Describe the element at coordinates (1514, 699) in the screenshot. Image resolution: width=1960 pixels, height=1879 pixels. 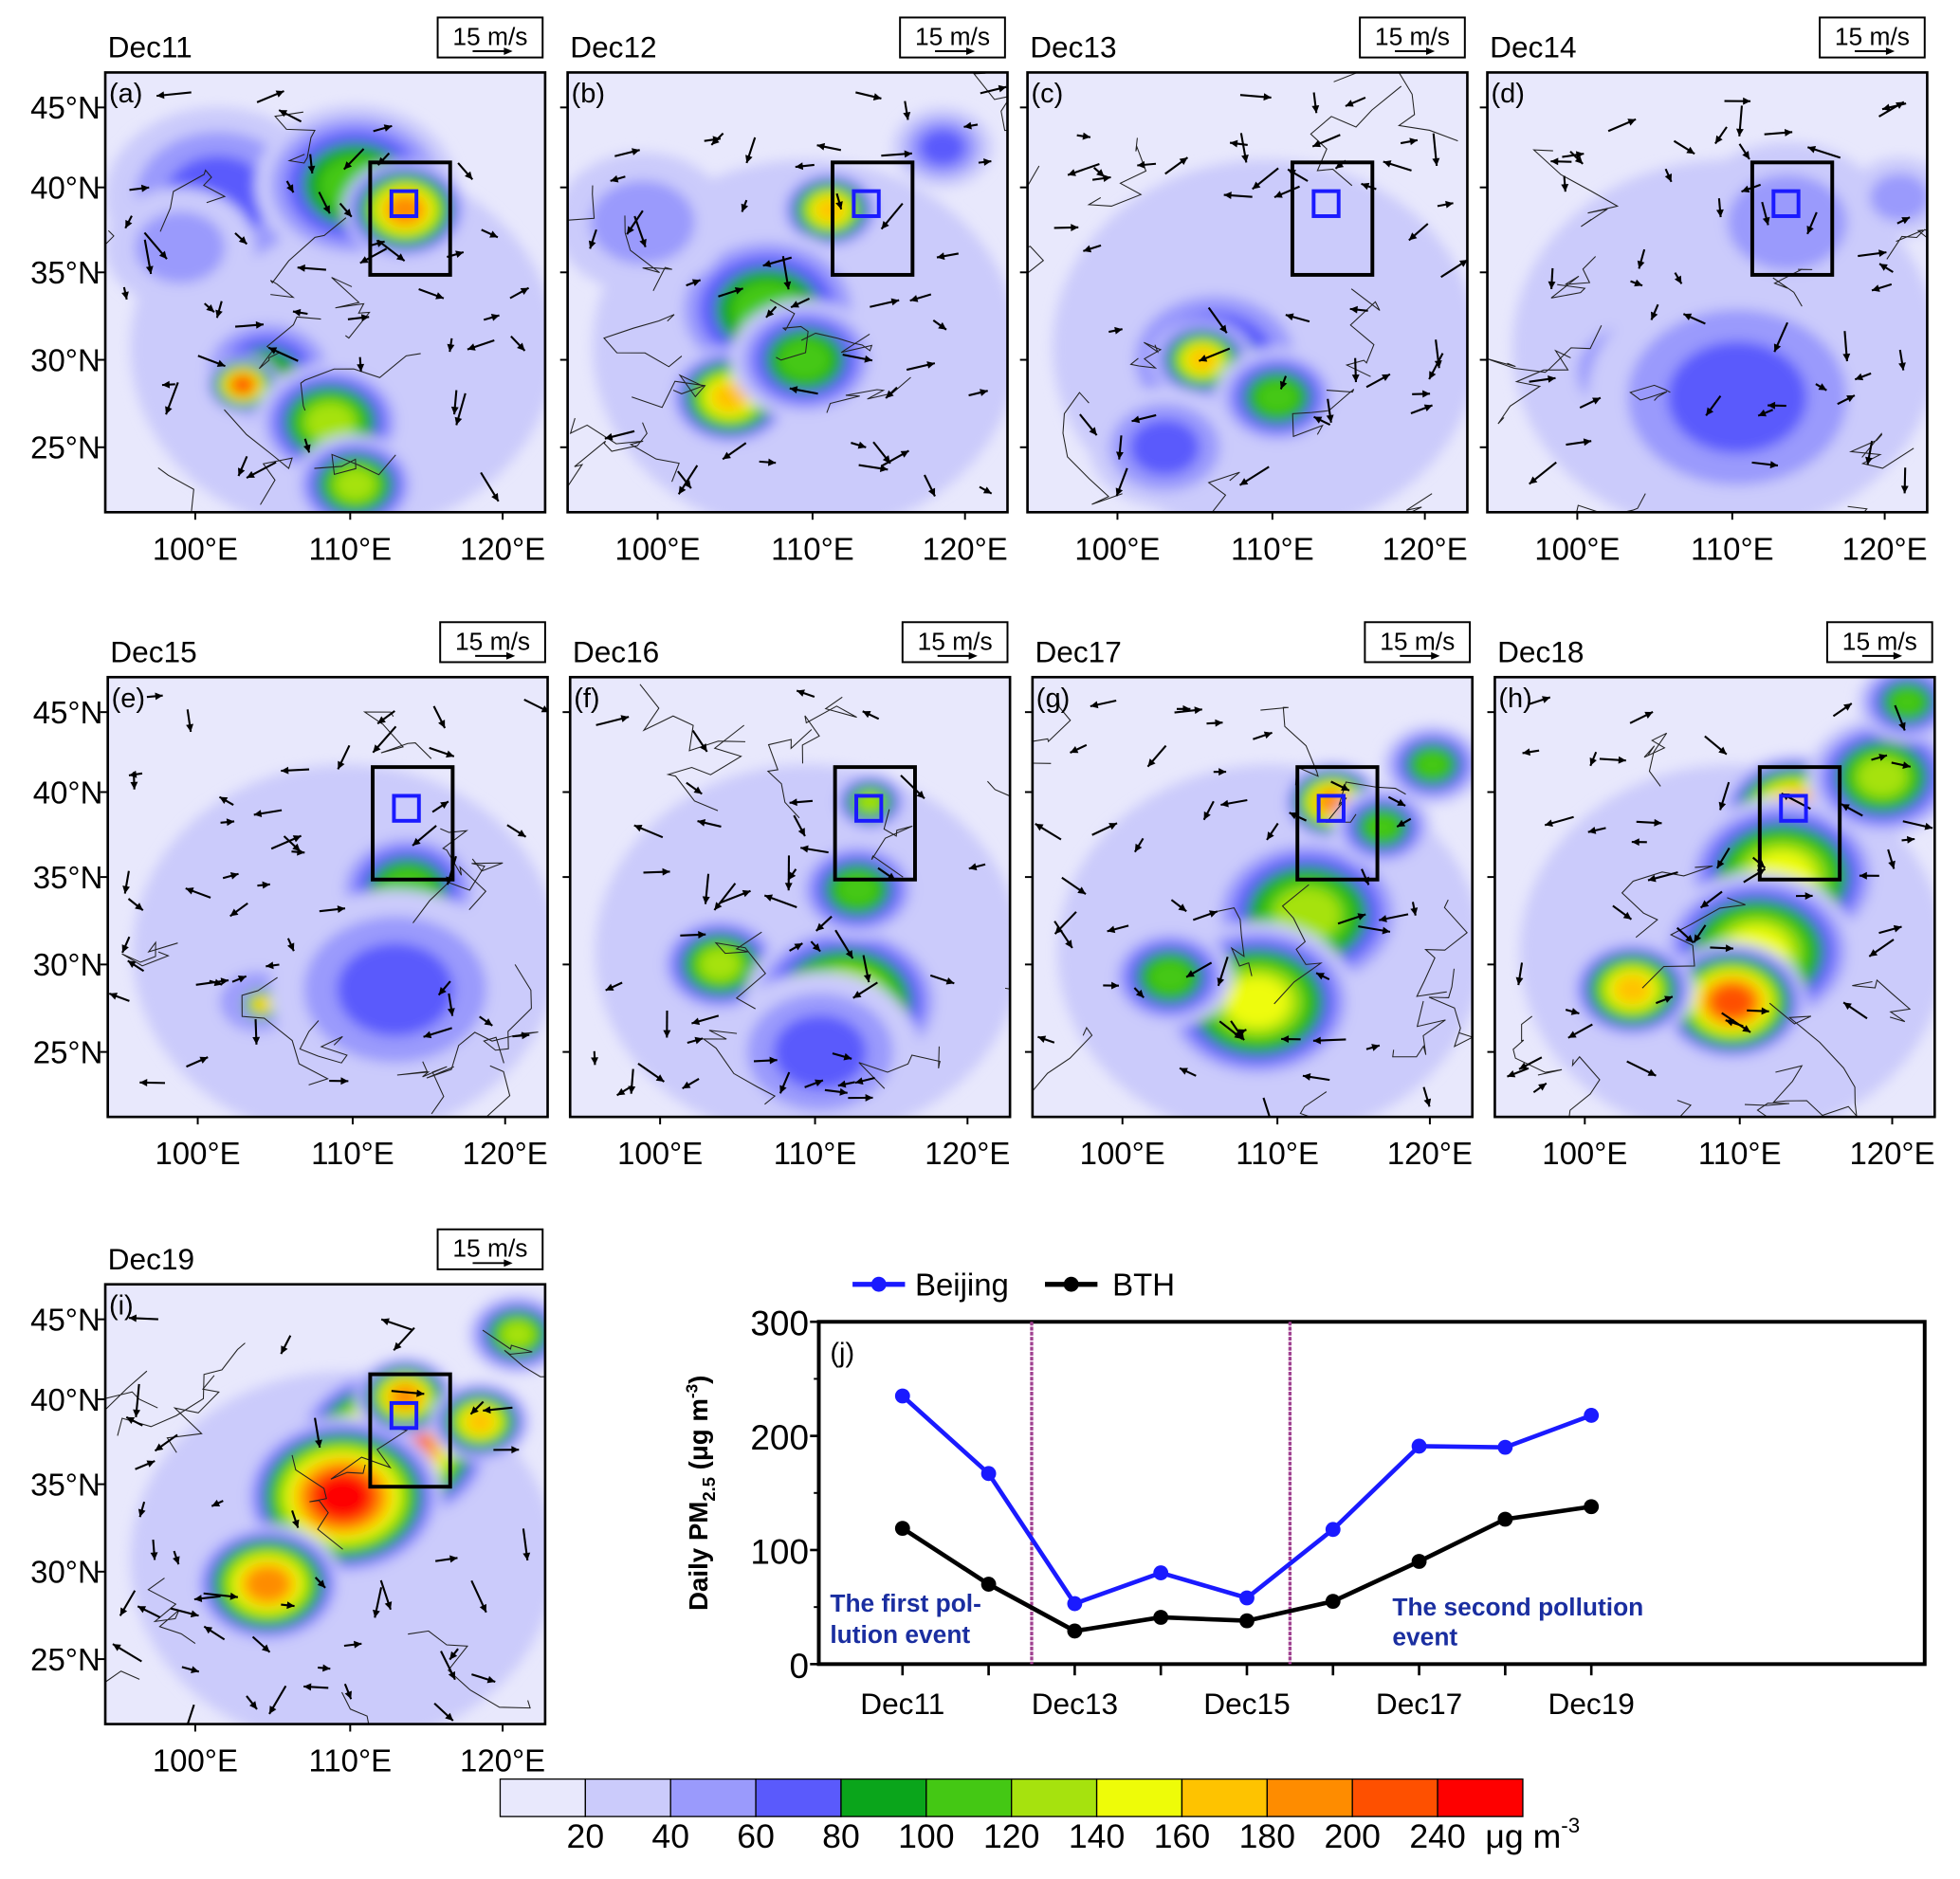
I see `panel-letter: (h)` at that location.